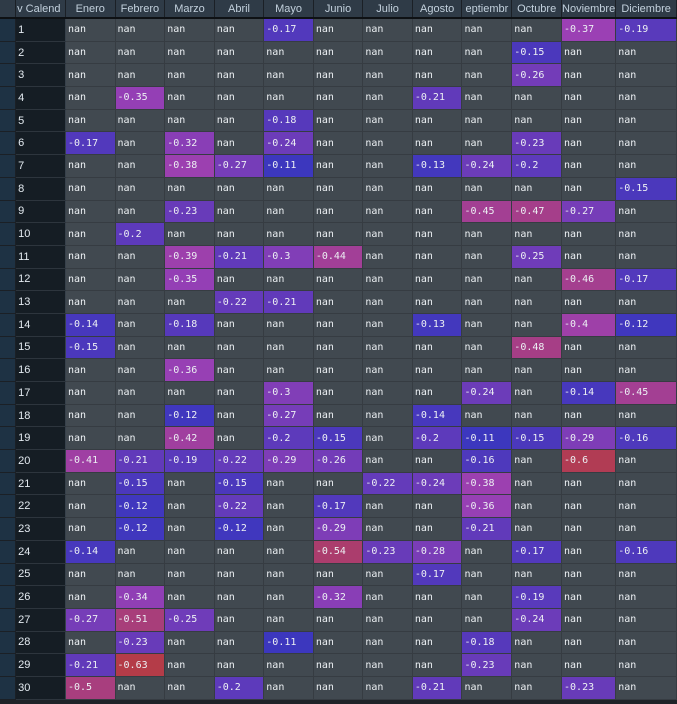 The height and width of the screenshot is (704, 677). Describe the element at coordinates (40, 438) in the screenshot. I see `row-index-label: 19` at that location.